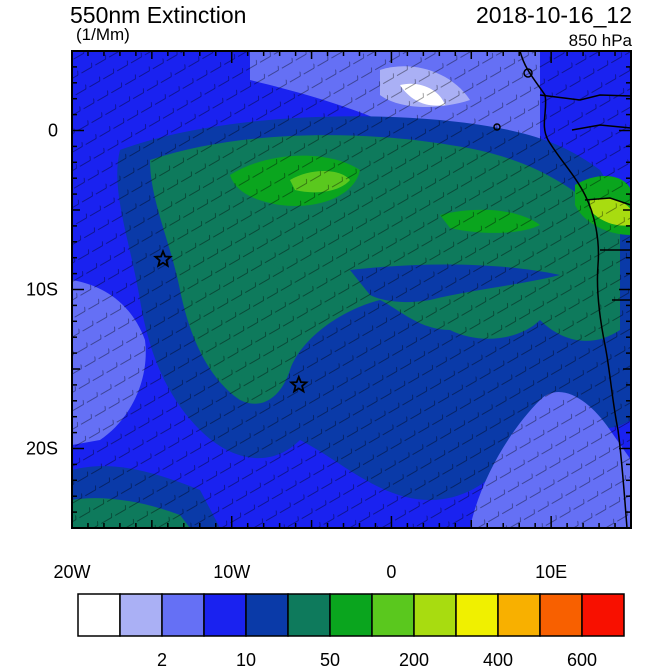  What do you see at coordinates (391, 572) in the screenshot?
I see `lon-label: 0` at bounding box center [391, 572].